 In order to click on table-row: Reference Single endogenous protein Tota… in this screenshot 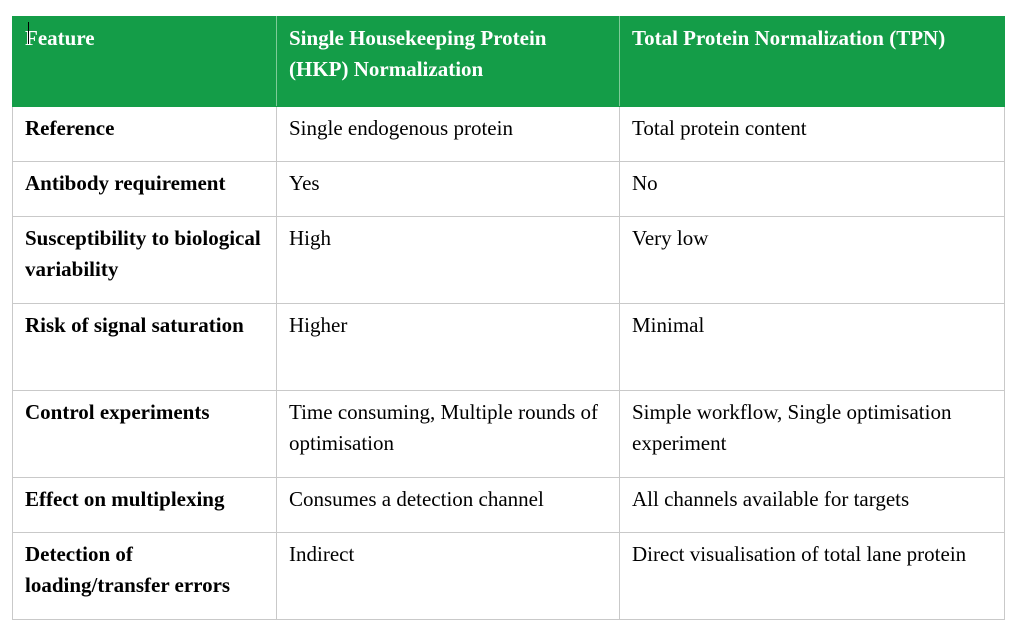, I will do `click(508, 134)`.